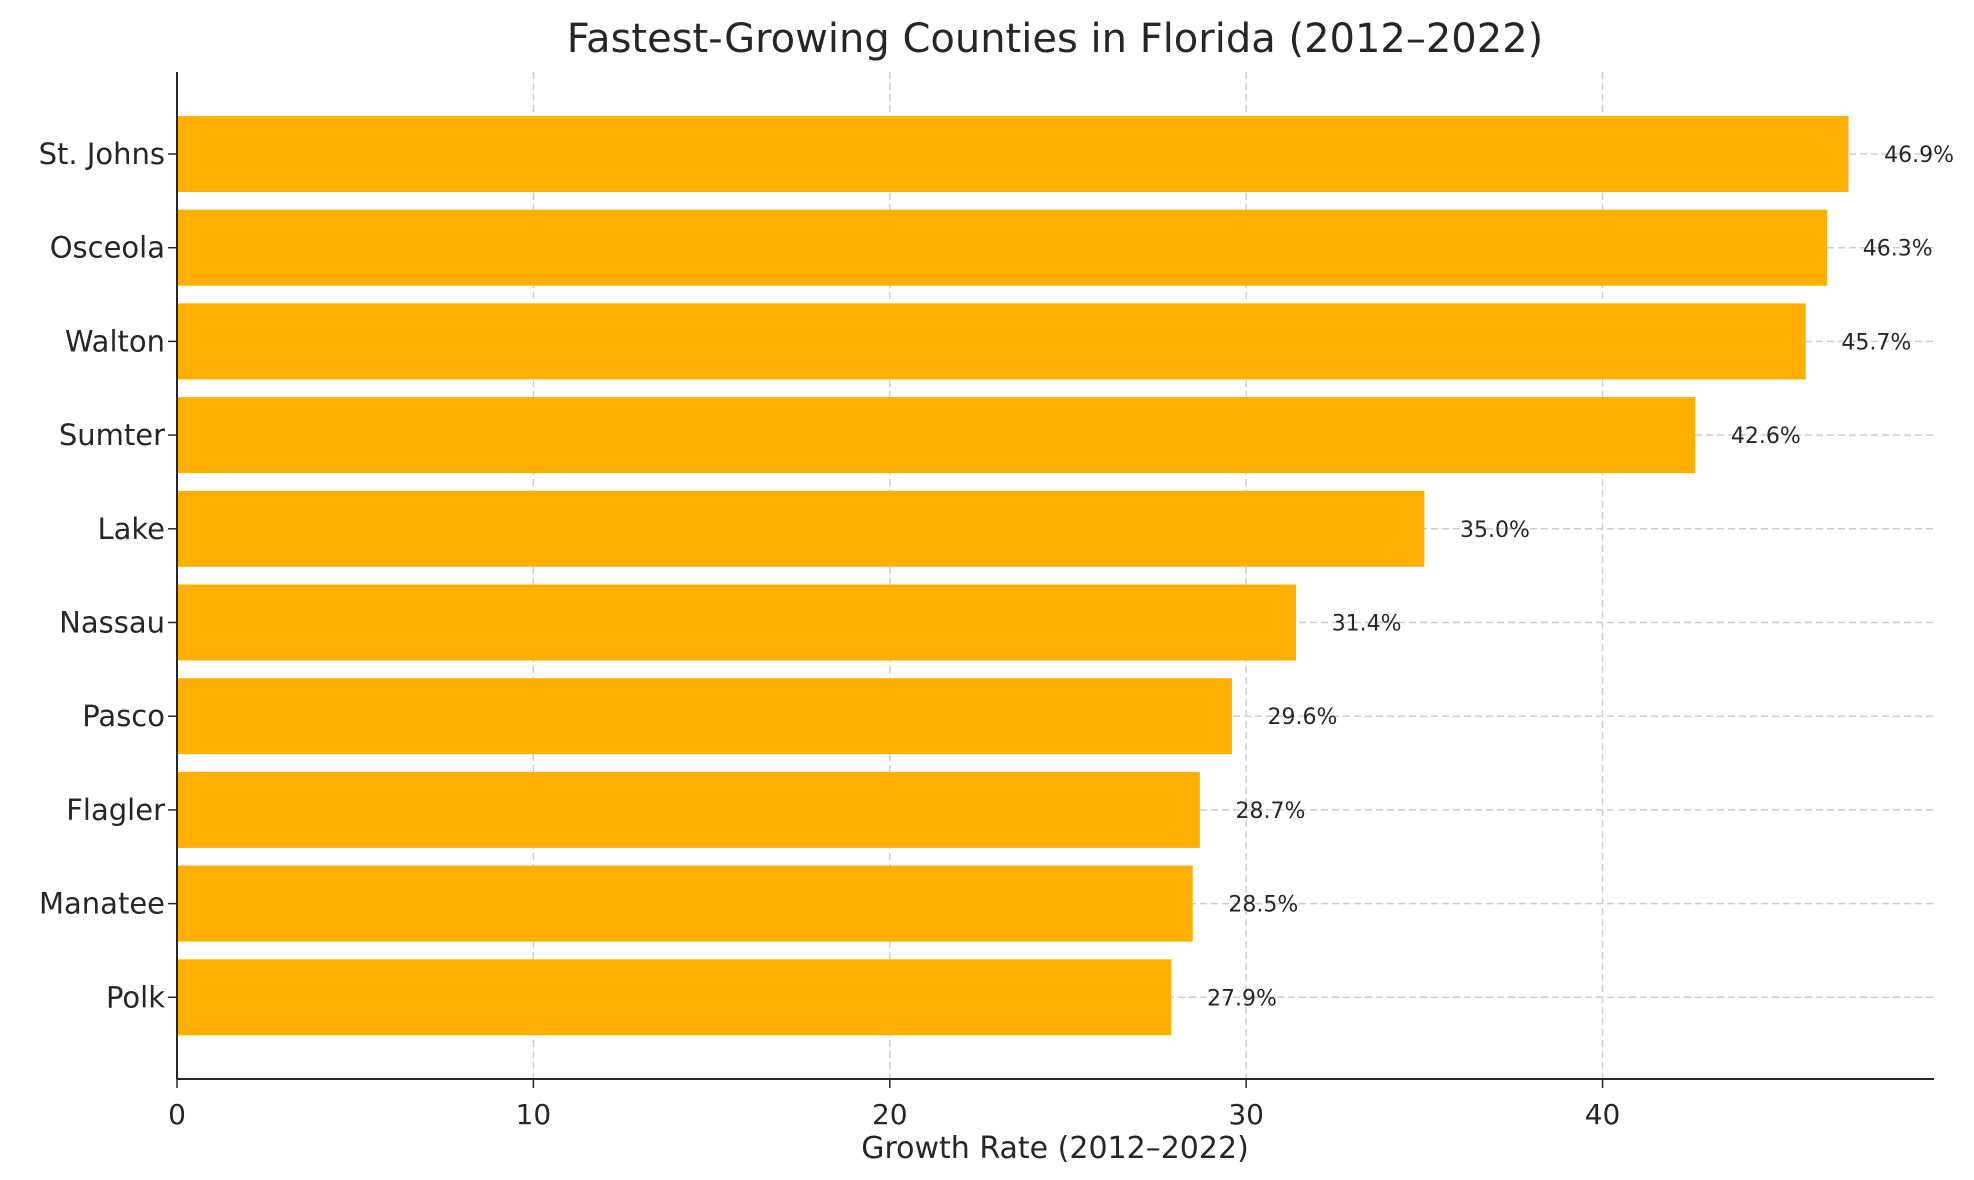 The width and height of the screenshot is (1974, 1180). I want to click on y-tick-label: Osceola, so click(107, 248).